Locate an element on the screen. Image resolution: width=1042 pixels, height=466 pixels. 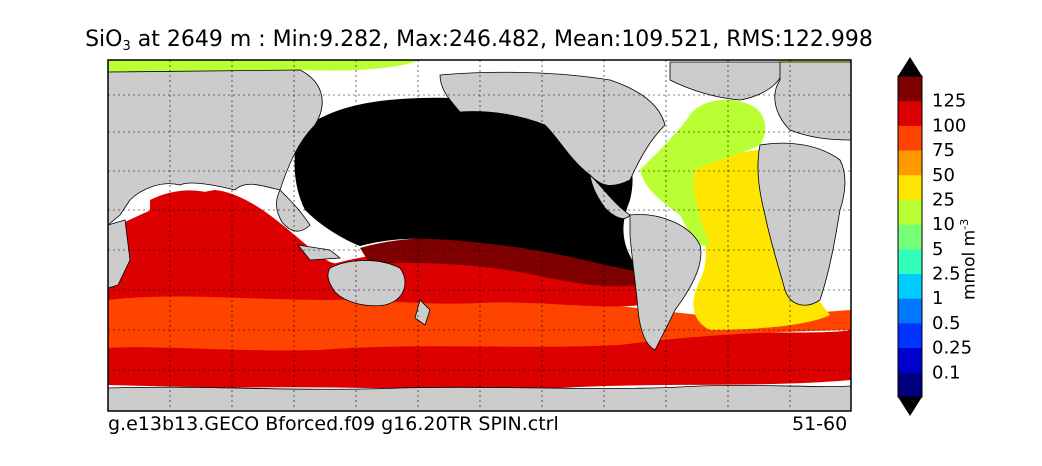
colorbar-tick-label: 0.25 is located at coordinates (952, 348).